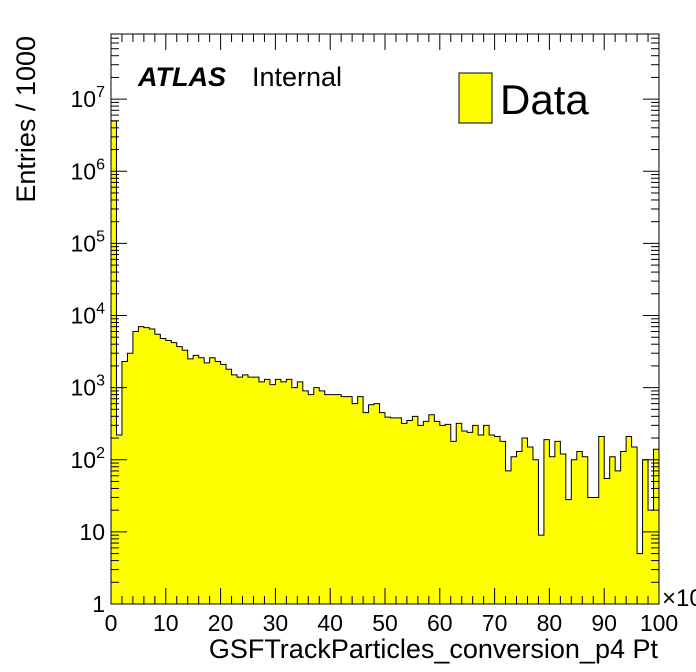  I want to click on legend-swatch, so click(475, 98).